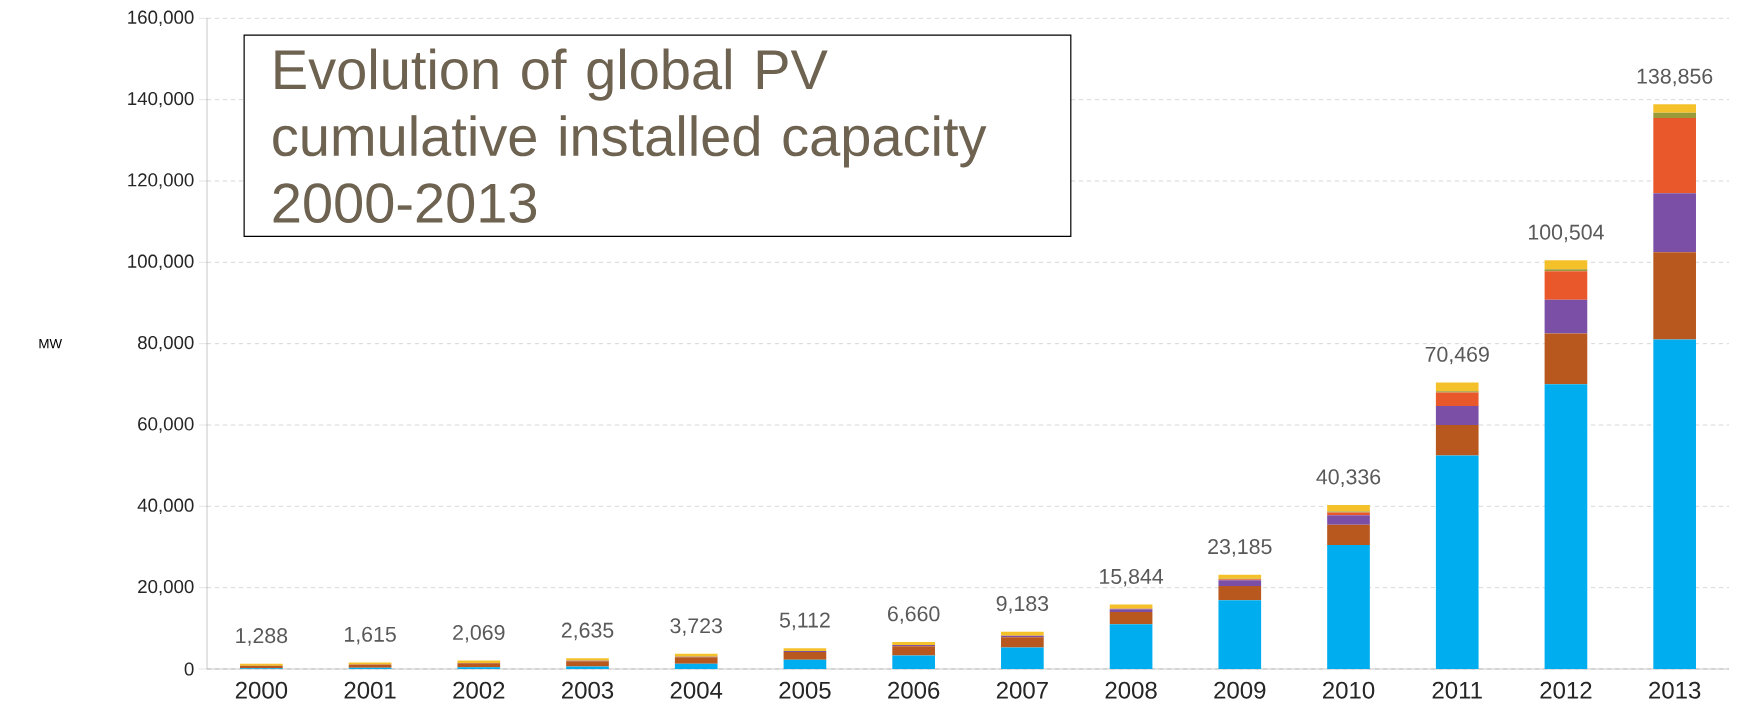  Describe the element at coordinates (1457, 355) in the screenshot. I see `total-label: 70,469` at that location.